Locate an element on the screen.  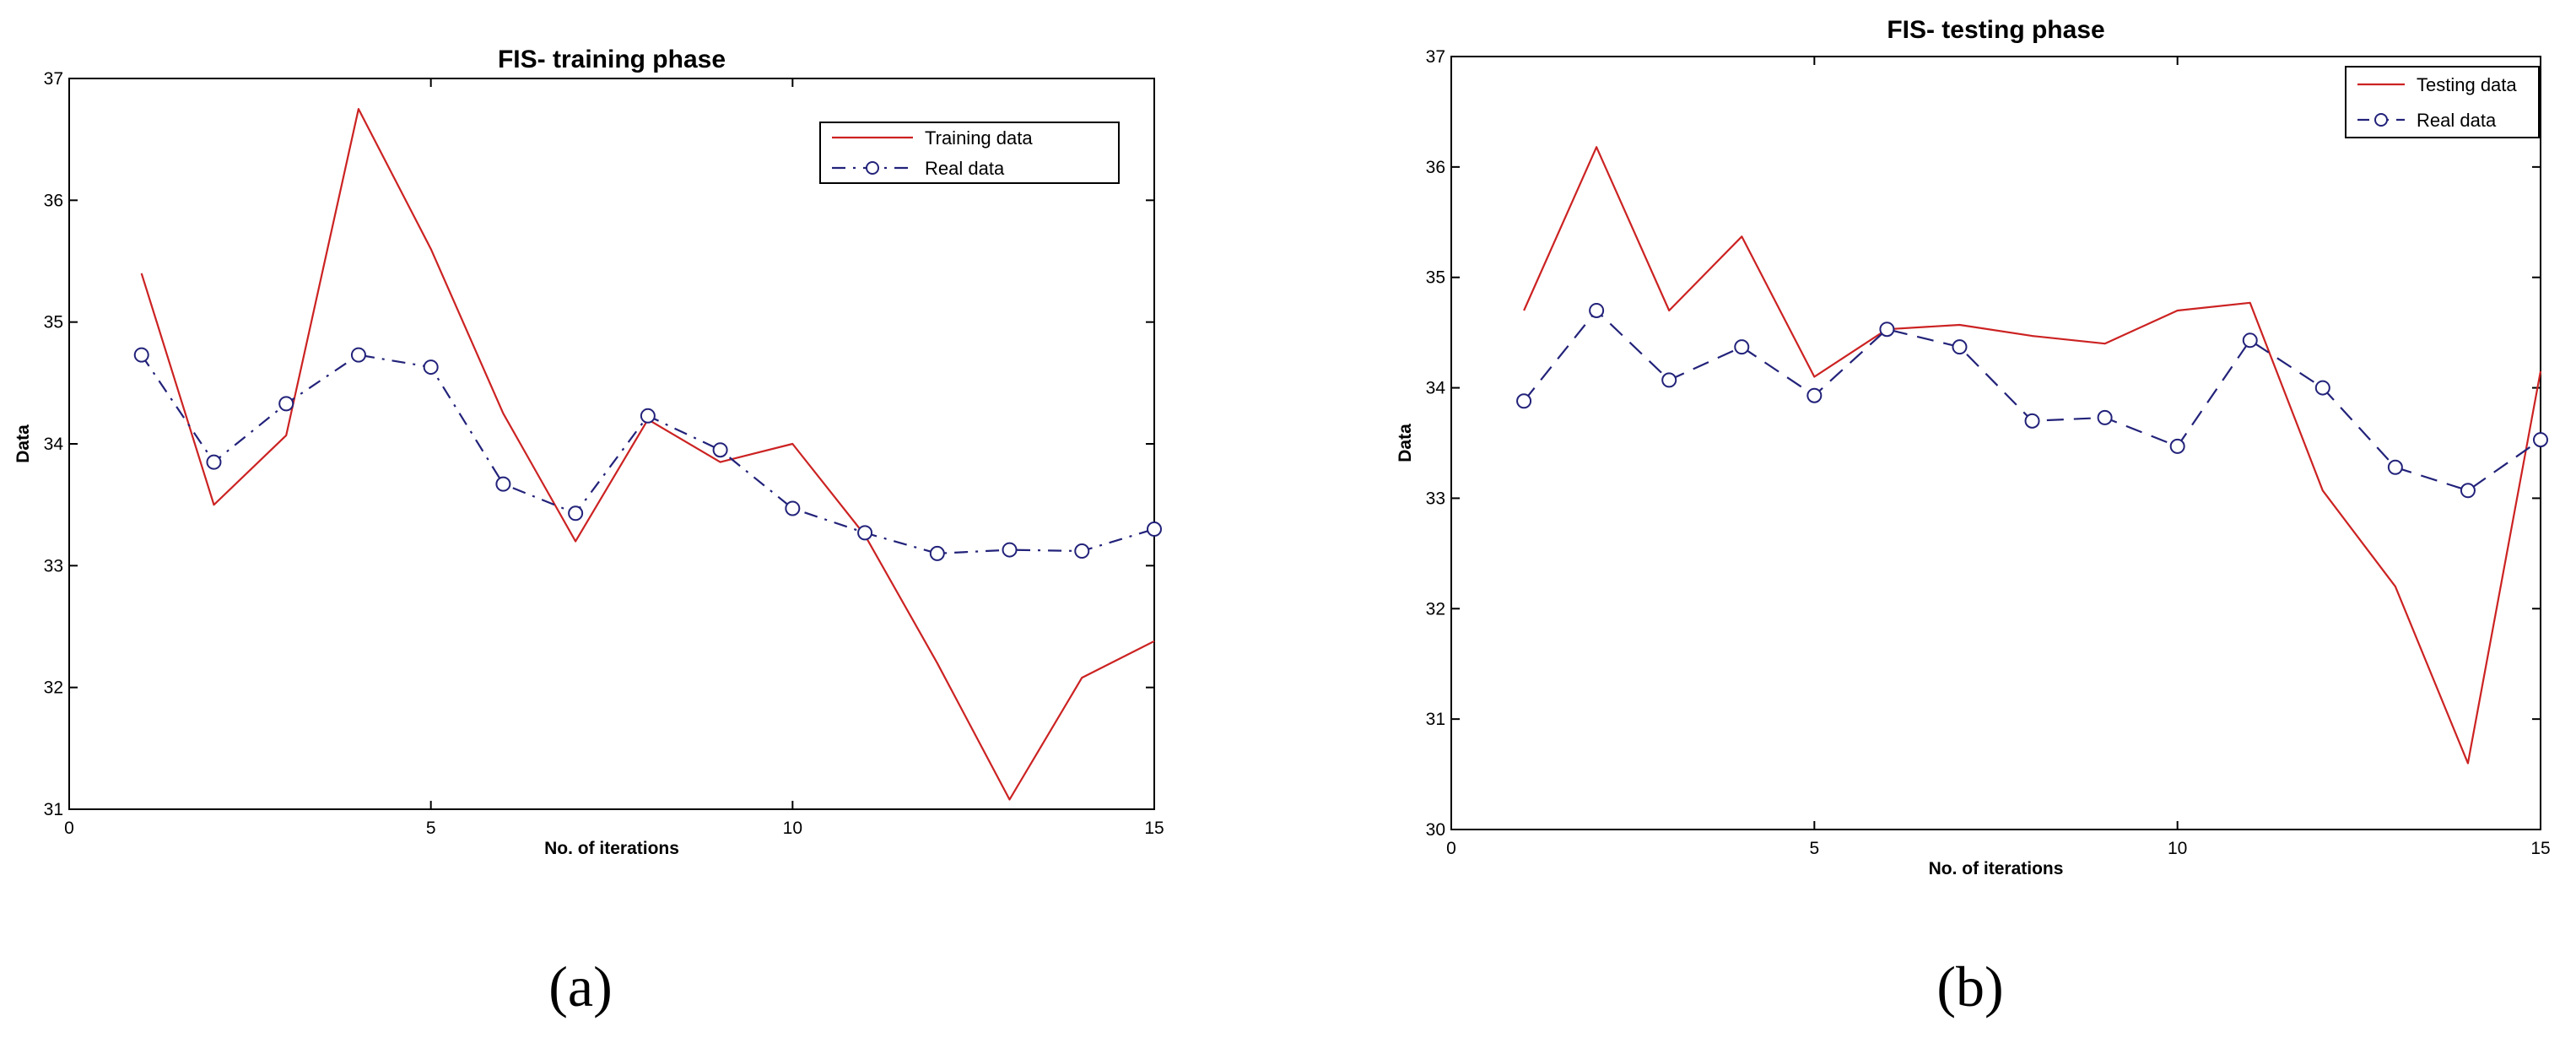
panel-a-caption: (a) is located at coordinates (580, 986).